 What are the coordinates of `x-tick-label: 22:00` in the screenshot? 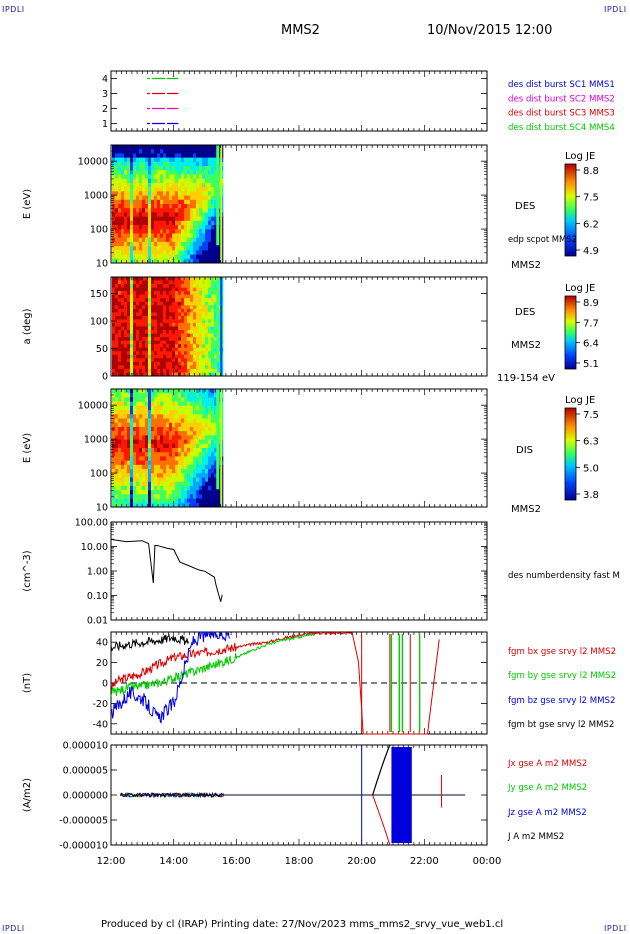 It's located at (424, 861).